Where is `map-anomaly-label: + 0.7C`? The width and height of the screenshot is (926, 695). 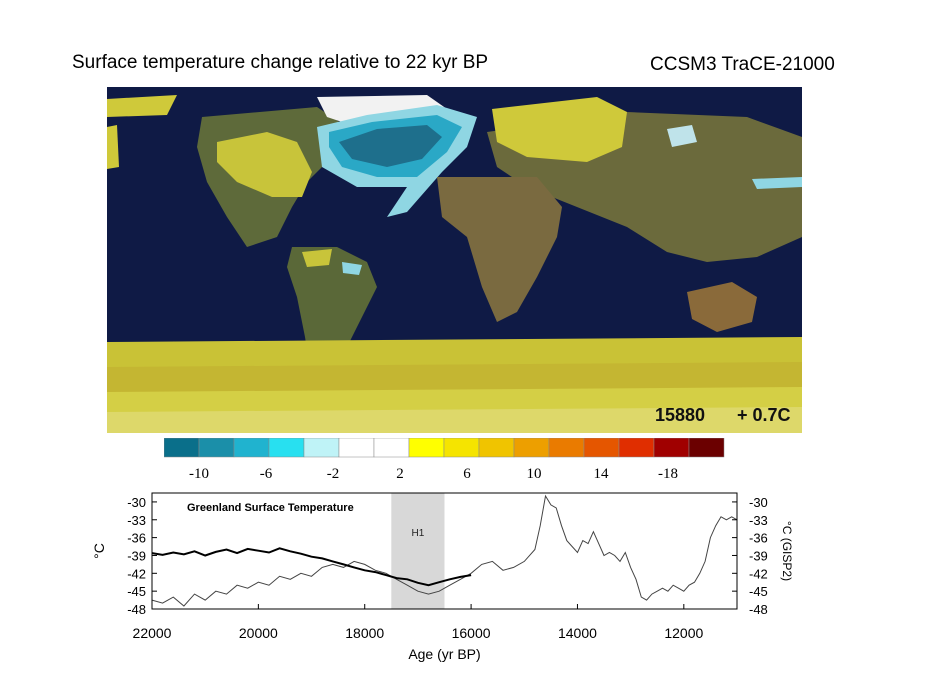 map-anomaly-label: + 0.7C is located at coordinates (764, 415).